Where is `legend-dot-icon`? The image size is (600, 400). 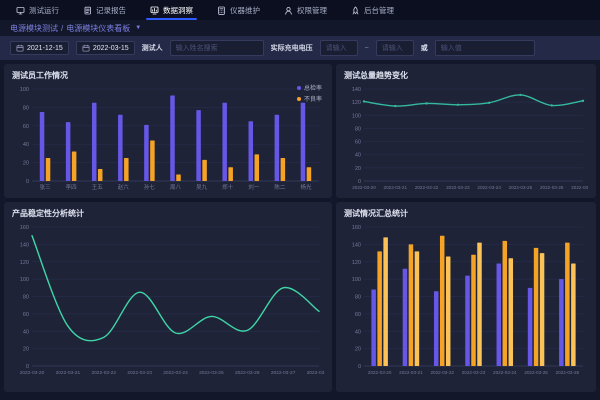
legend-dot-icon is located at coordinates (298, 98).